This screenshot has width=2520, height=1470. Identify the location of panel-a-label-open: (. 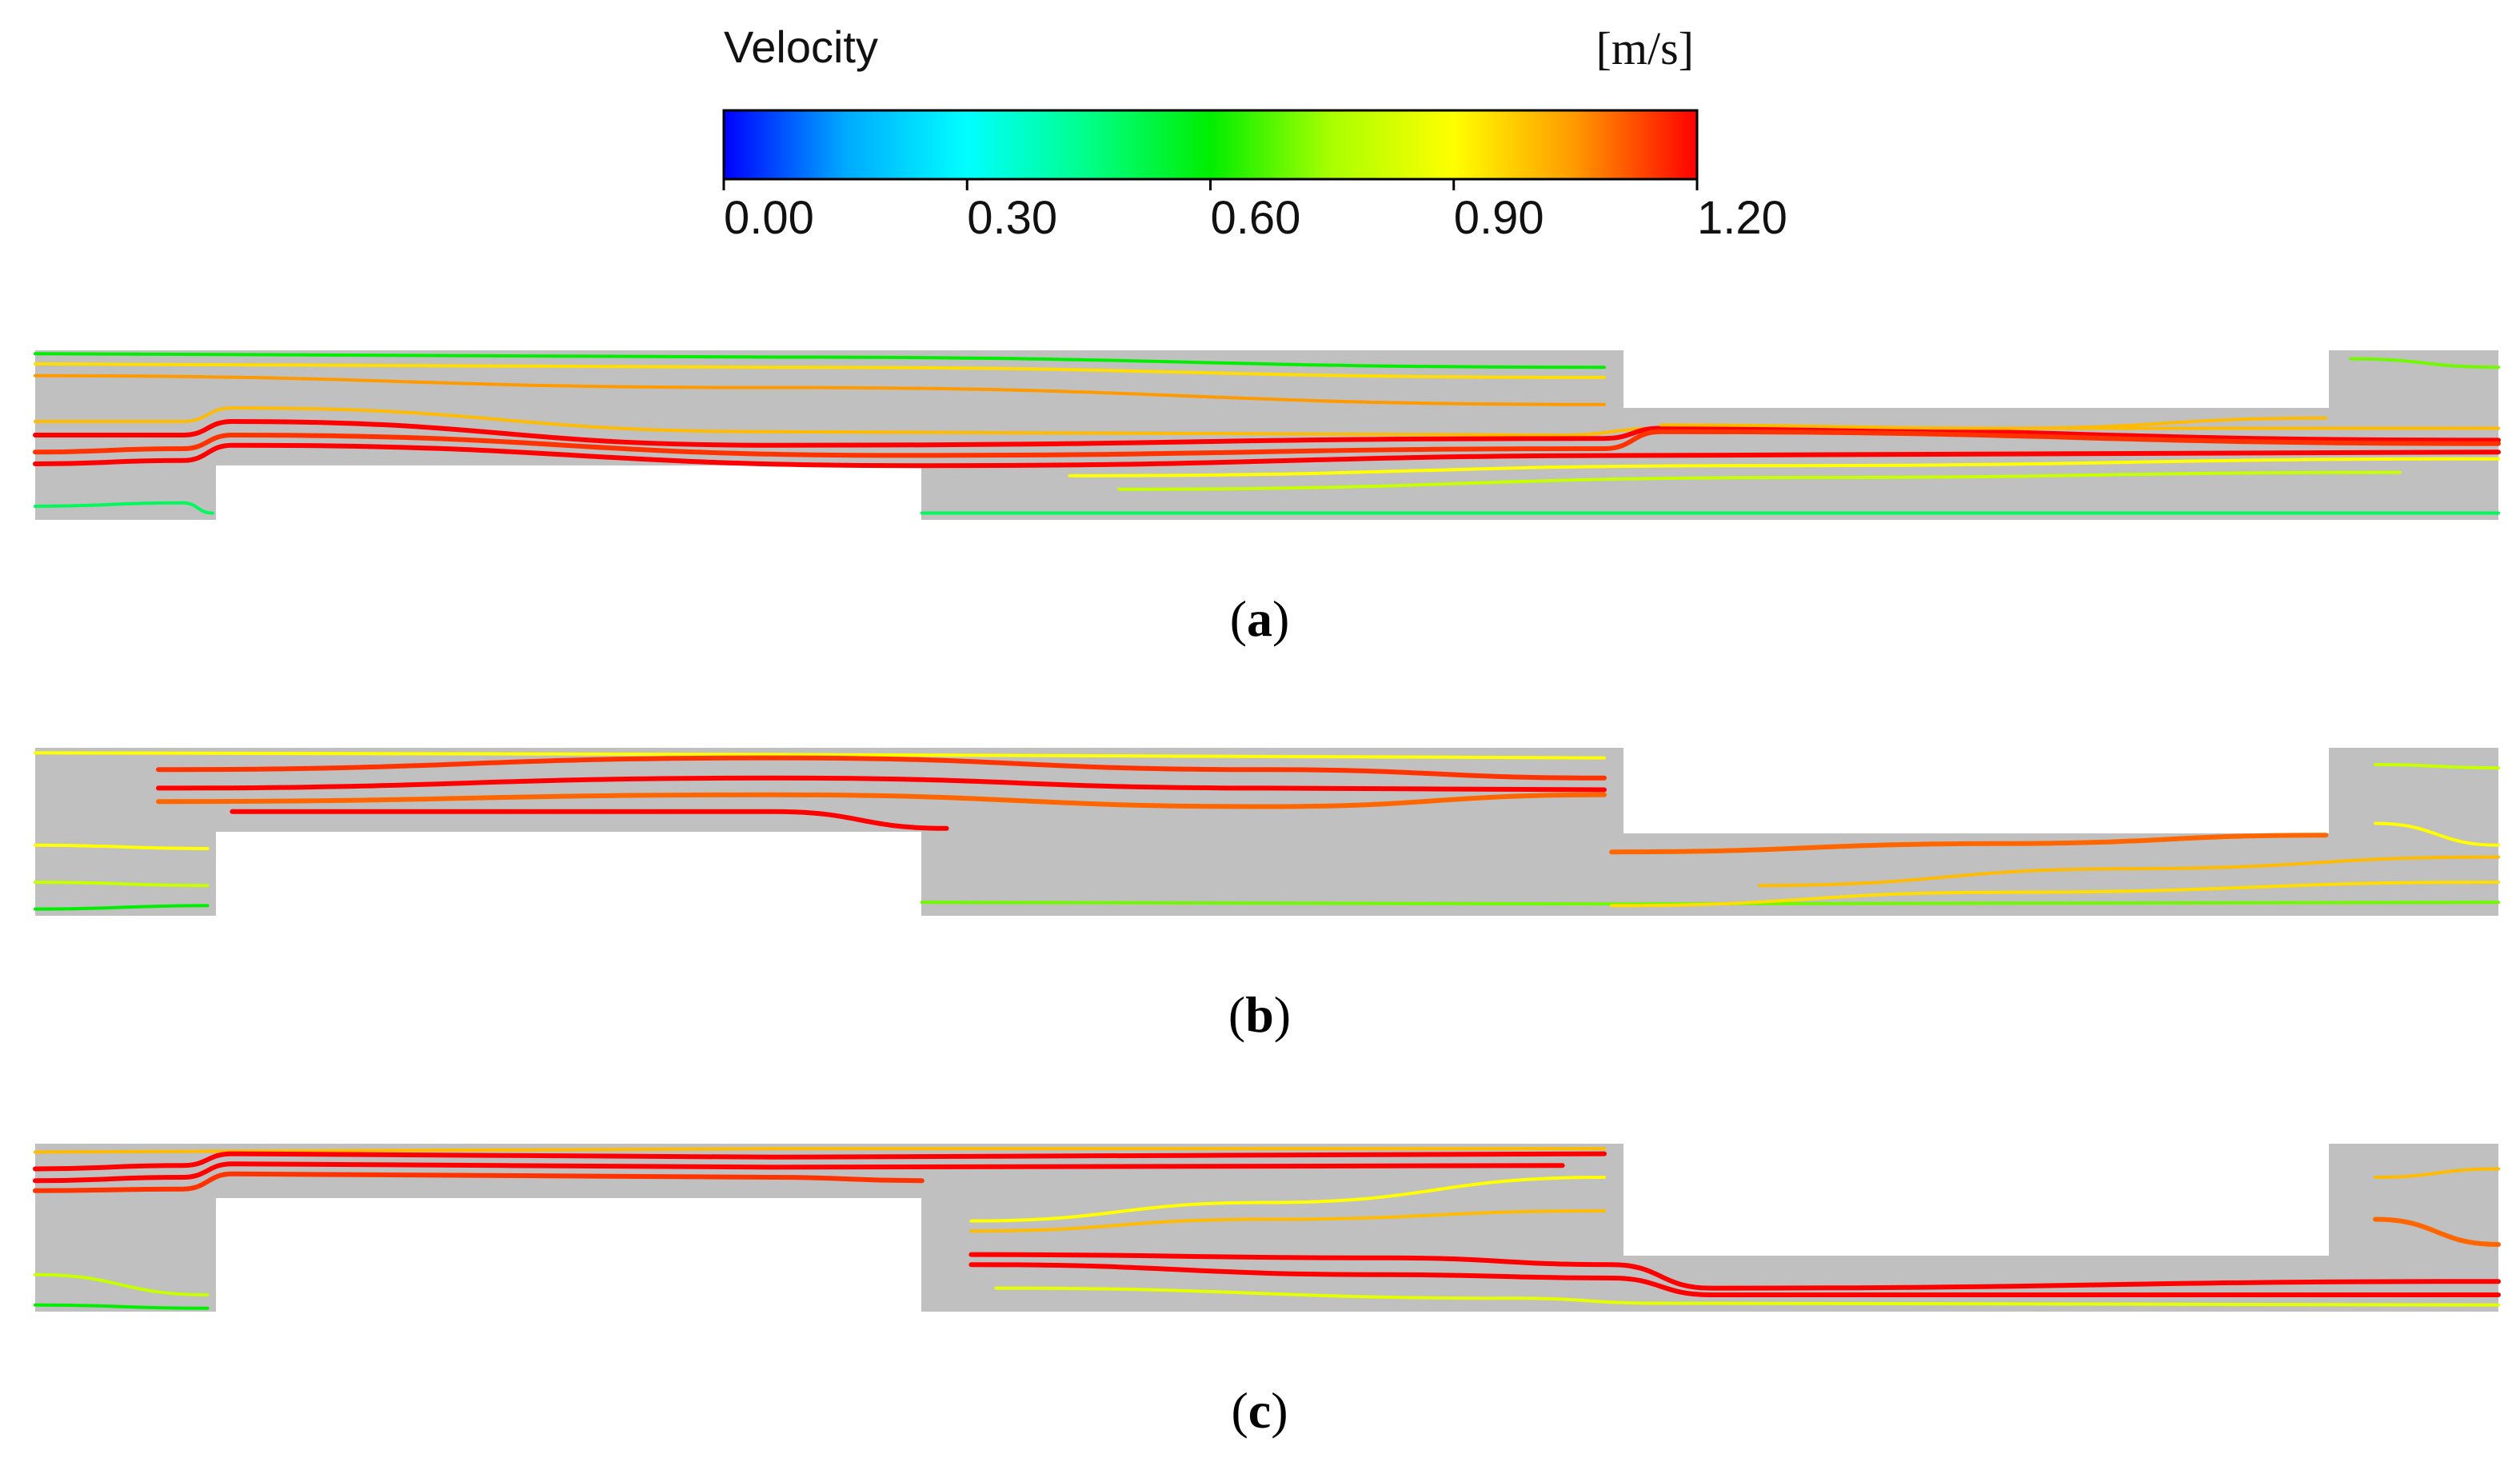
(1238, 618).